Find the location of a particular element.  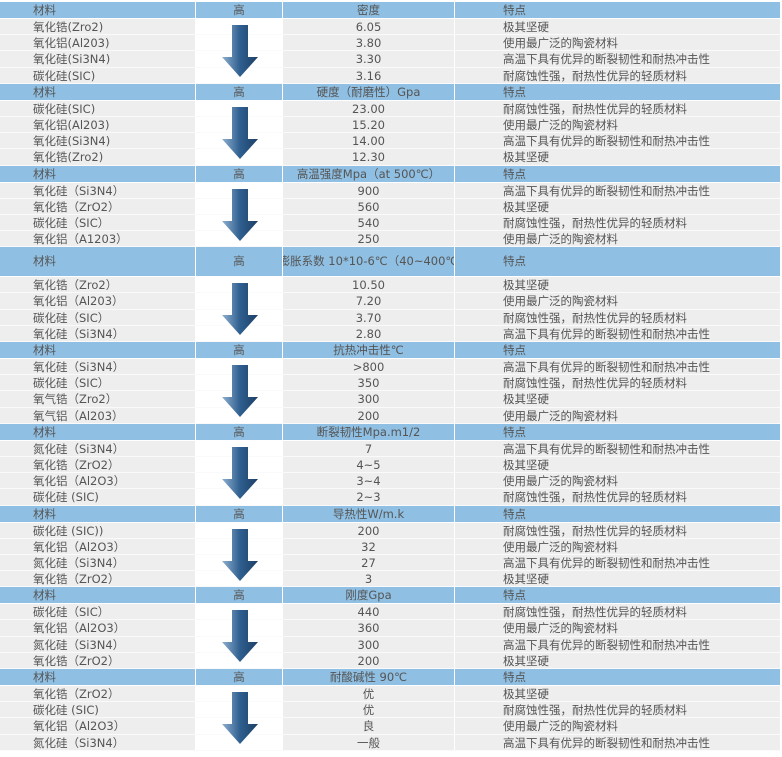

table-row: 氧化硅(Si3N4) 3.30 高温下具有优异的断裂韧性和耐热冲击性 is located at coordinates (390, 59).